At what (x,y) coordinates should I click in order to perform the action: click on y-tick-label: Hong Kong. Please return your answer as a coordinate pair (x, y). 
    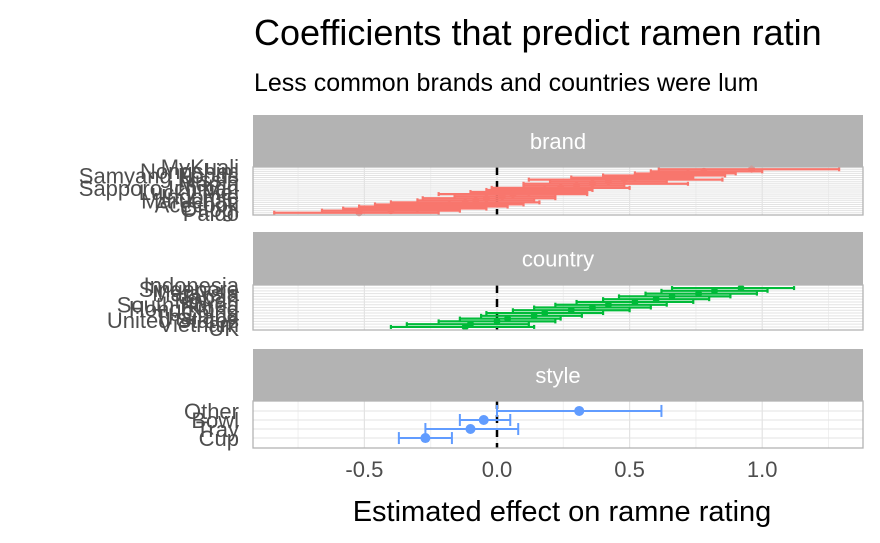
    Looking at the image, I should click on (184, 308).